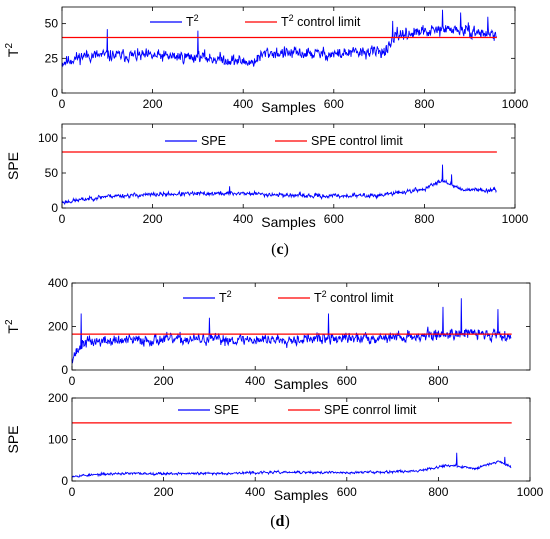 The image size is (550, 539). I want to click on y-tick-label: 400, so click(58, 283).